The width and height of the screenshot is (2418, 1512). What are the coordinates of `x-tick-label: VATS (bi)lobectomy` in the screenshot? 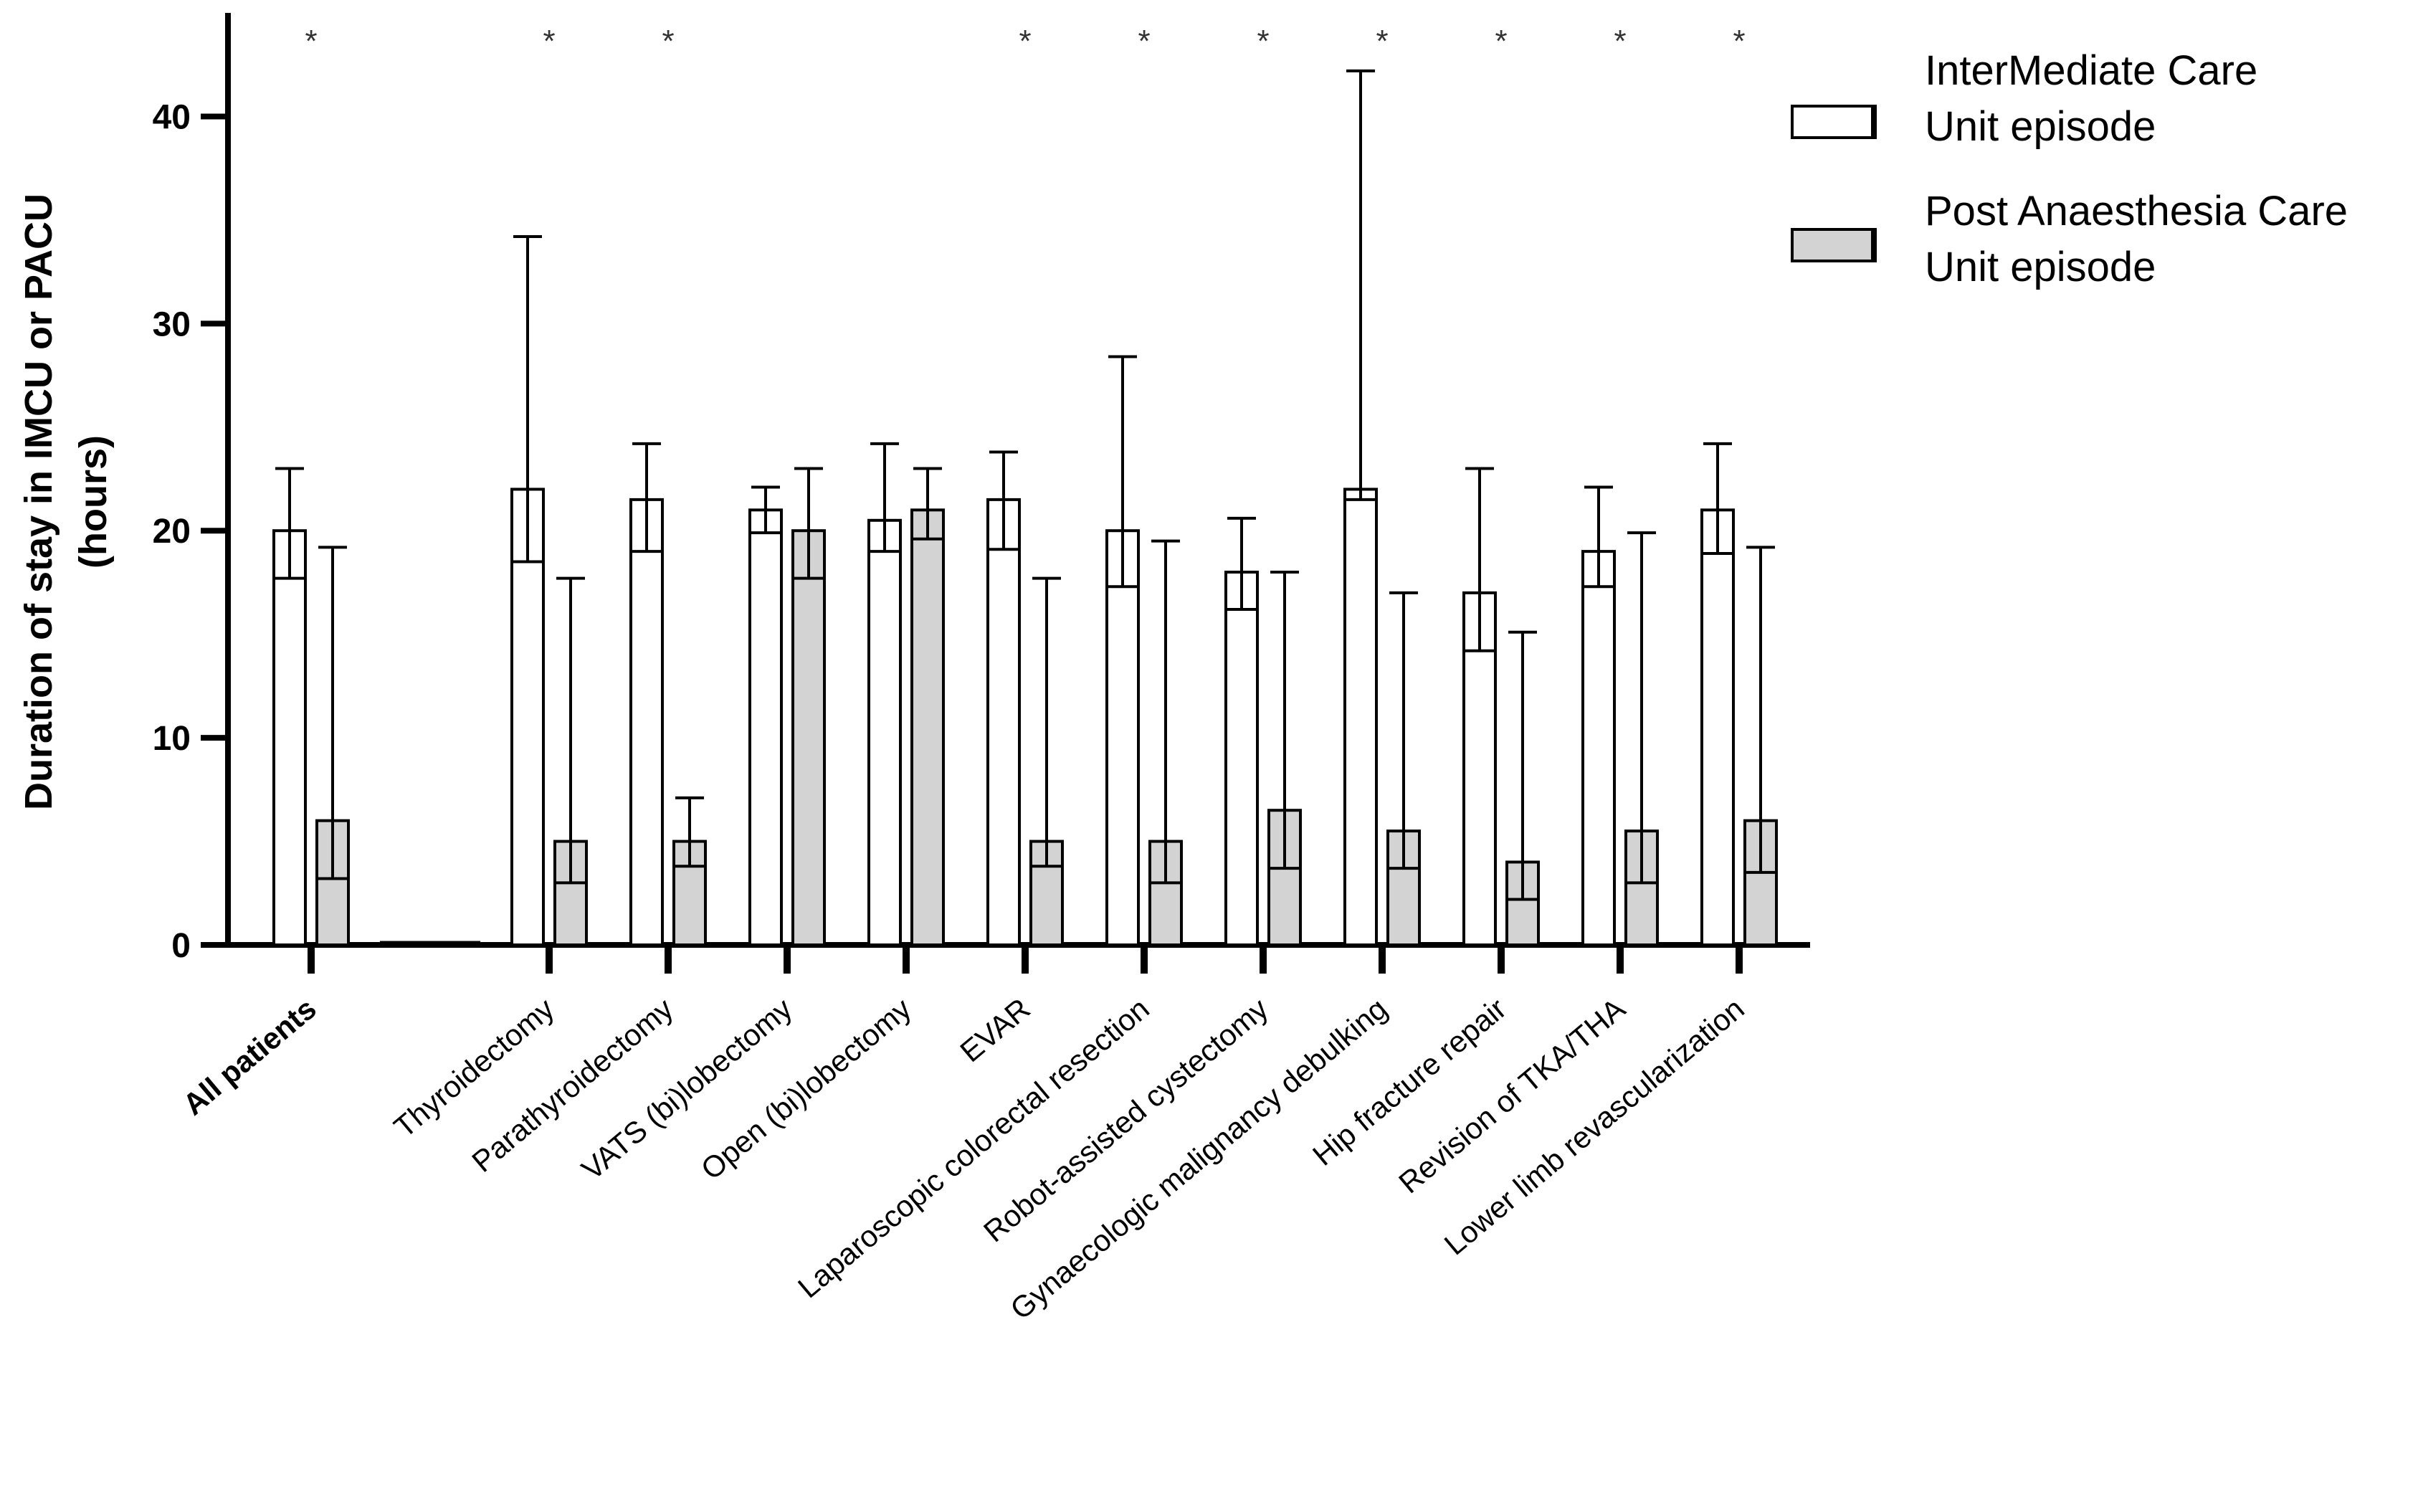 It's located at (687, 1089).